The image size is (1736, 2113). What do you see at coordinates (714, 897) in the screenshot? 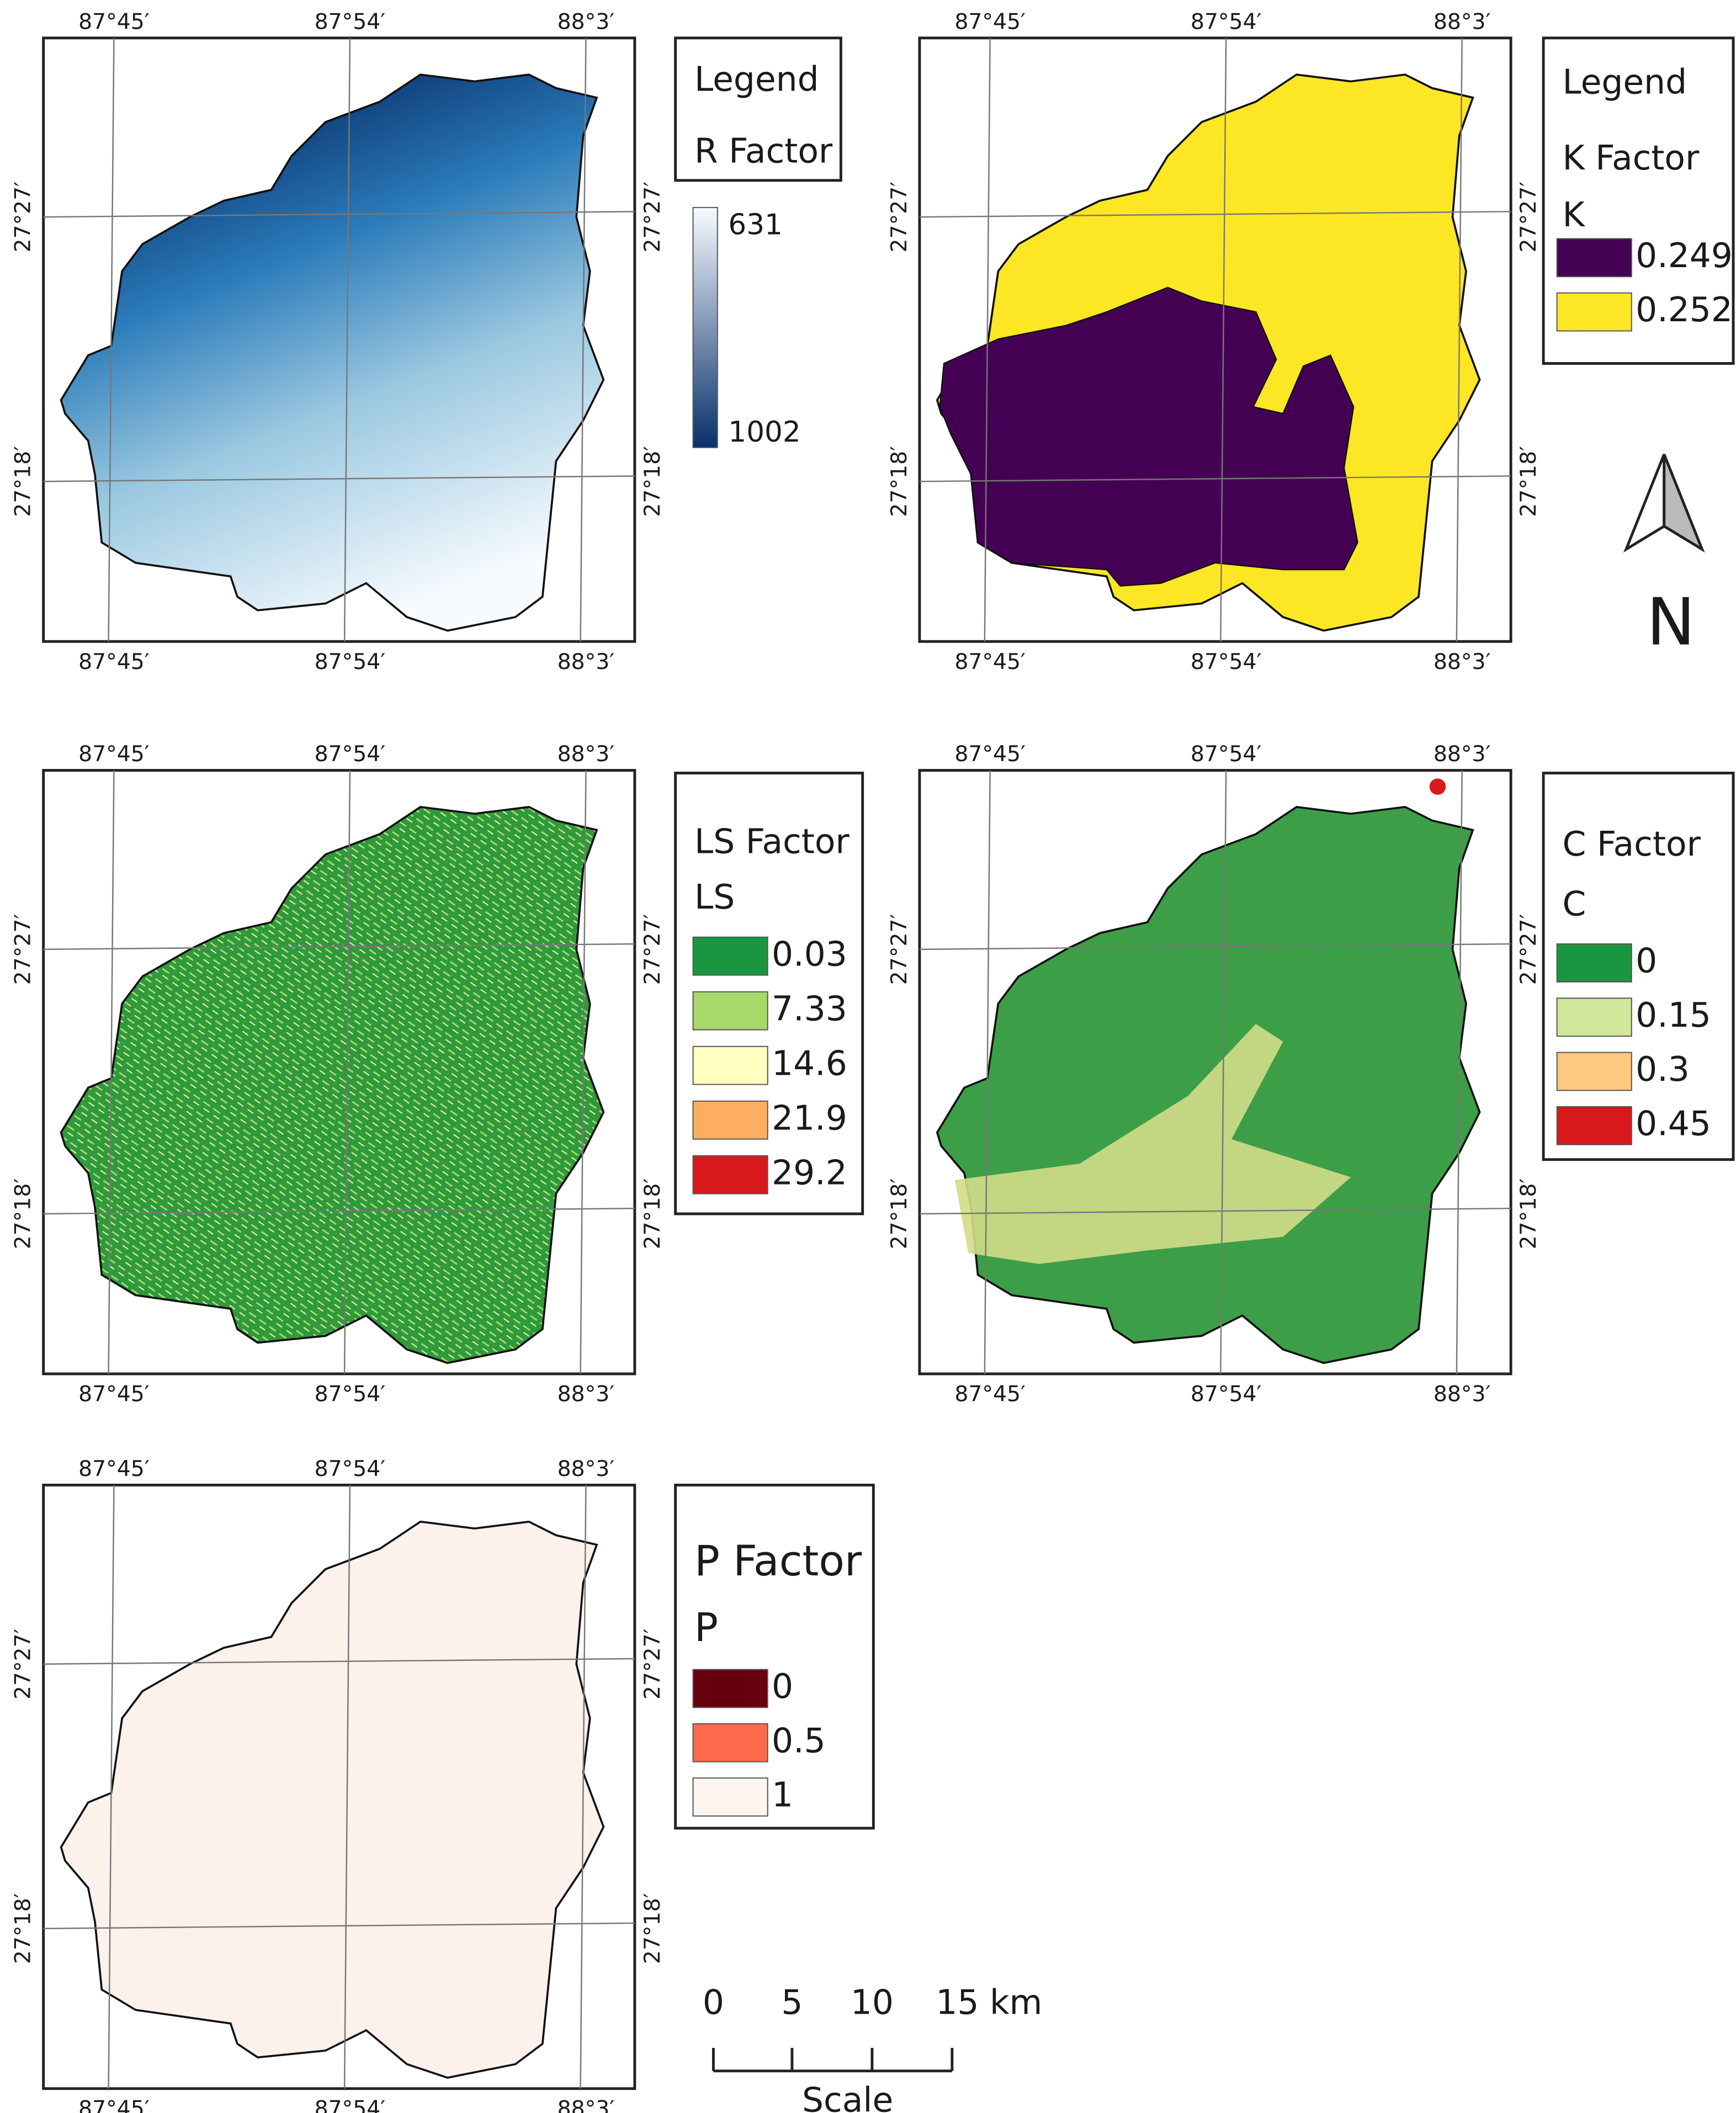
I see `legend-subtitle: LS` at bounding box center [714, 897].